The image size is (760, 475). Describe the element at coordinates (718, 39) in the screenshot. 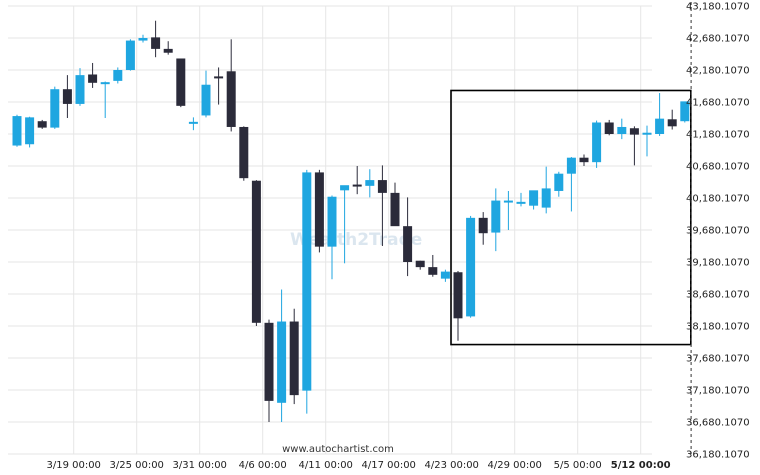

I see `y-tick-label: 42,680.1070` at that location.